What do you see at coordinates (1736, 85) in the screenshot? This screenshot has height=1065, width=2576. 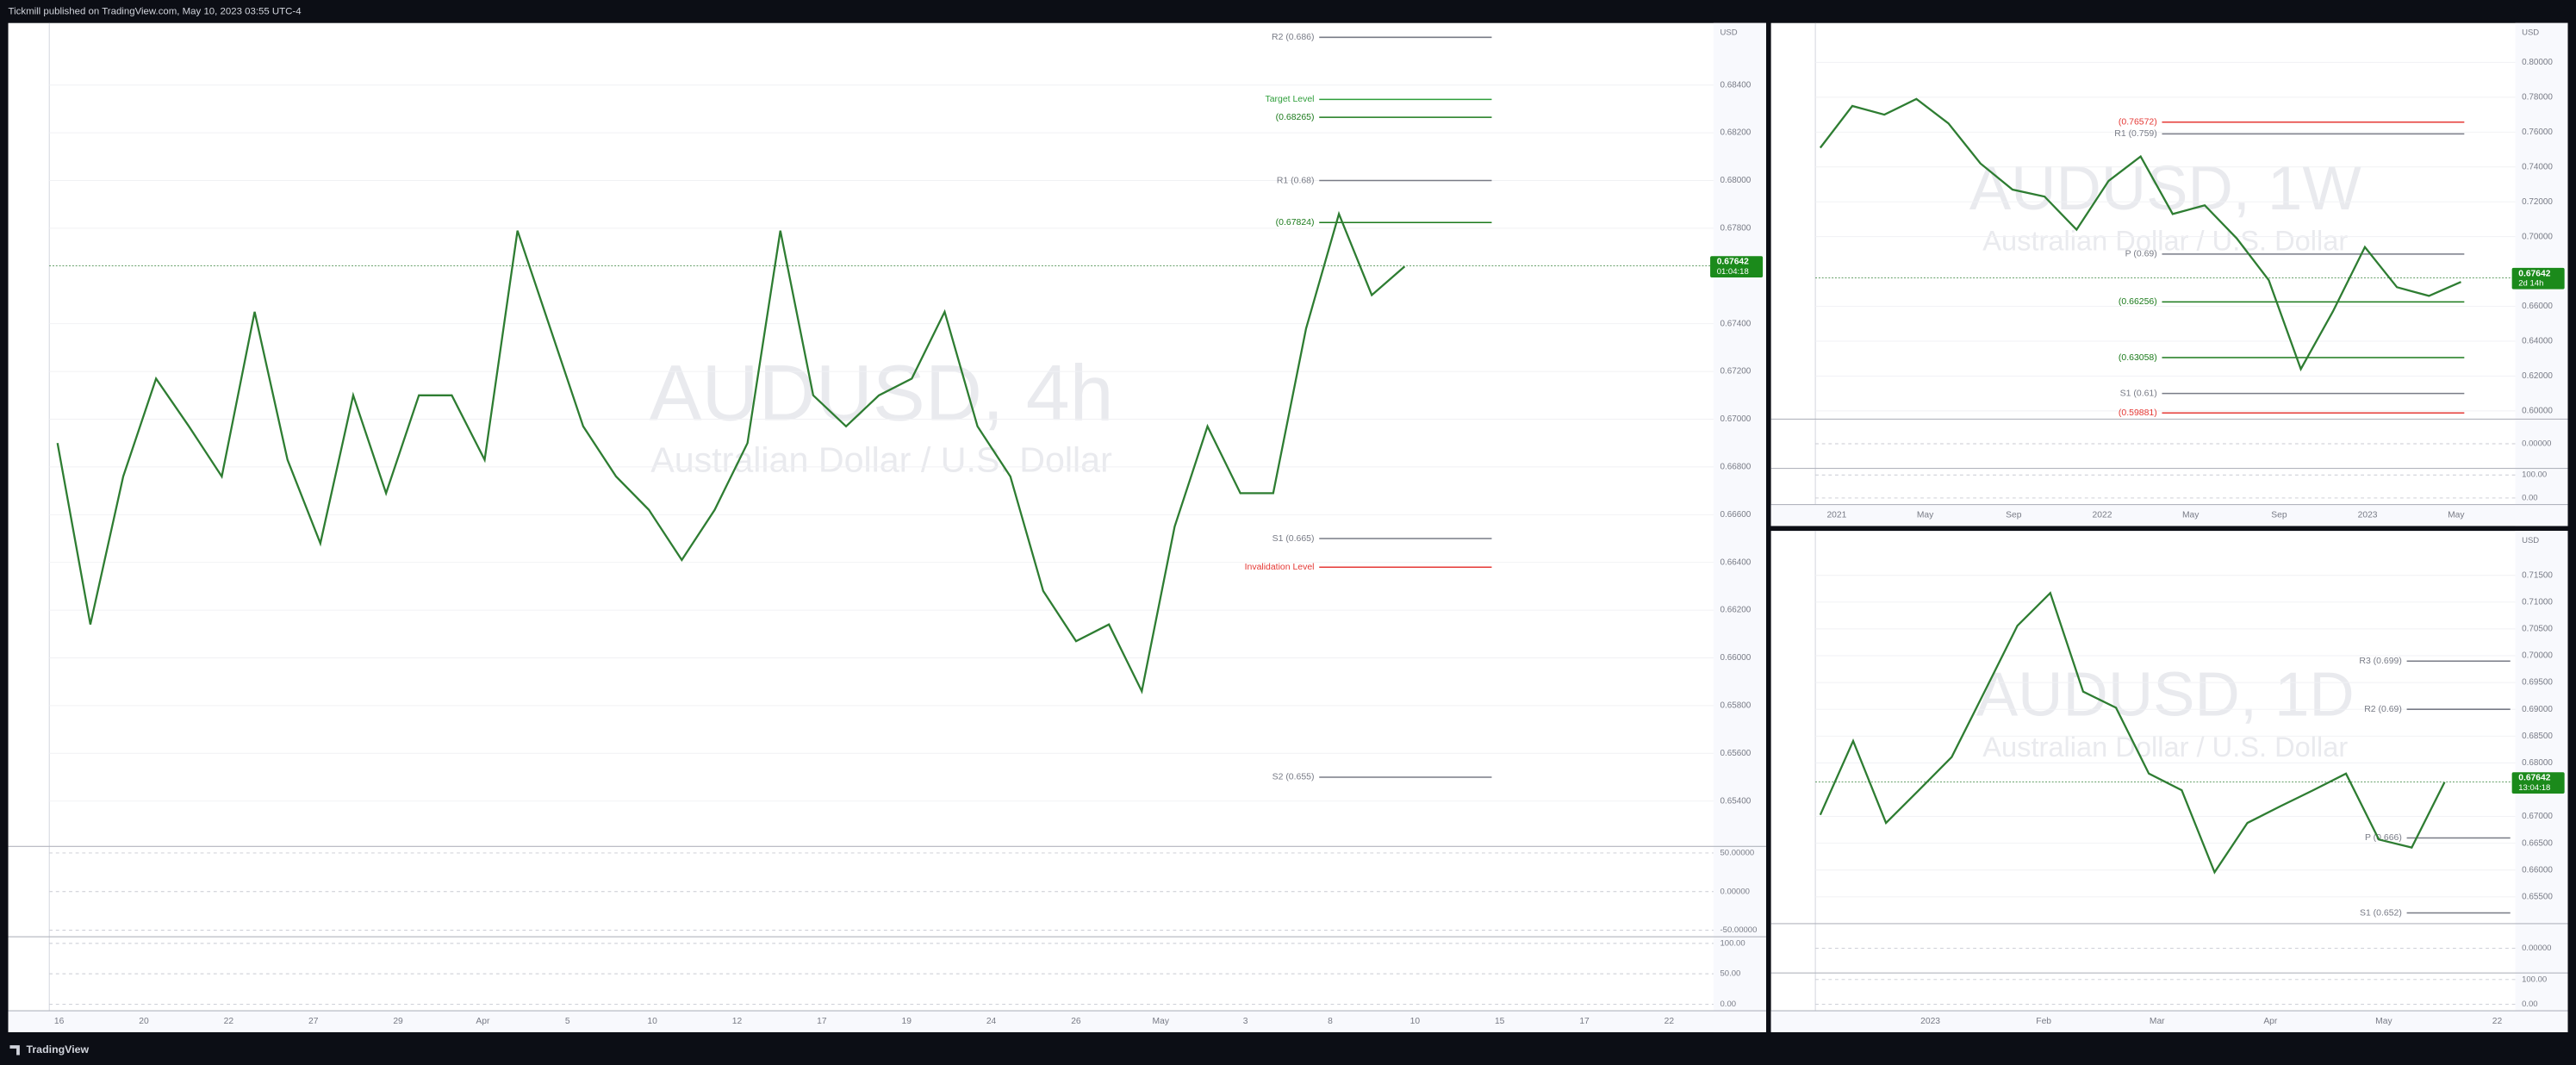 I see `y-tick-label: 0.68400` at bounding box center [1736, 85].